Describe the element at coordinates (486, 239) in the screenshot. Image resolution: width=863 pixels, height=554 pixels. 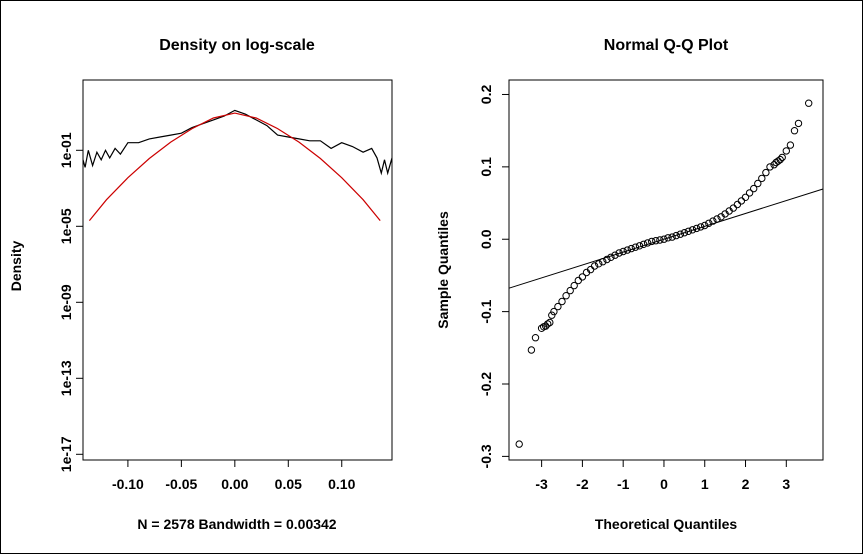
I see `qq-y-tick-label: 0.0` at that location.